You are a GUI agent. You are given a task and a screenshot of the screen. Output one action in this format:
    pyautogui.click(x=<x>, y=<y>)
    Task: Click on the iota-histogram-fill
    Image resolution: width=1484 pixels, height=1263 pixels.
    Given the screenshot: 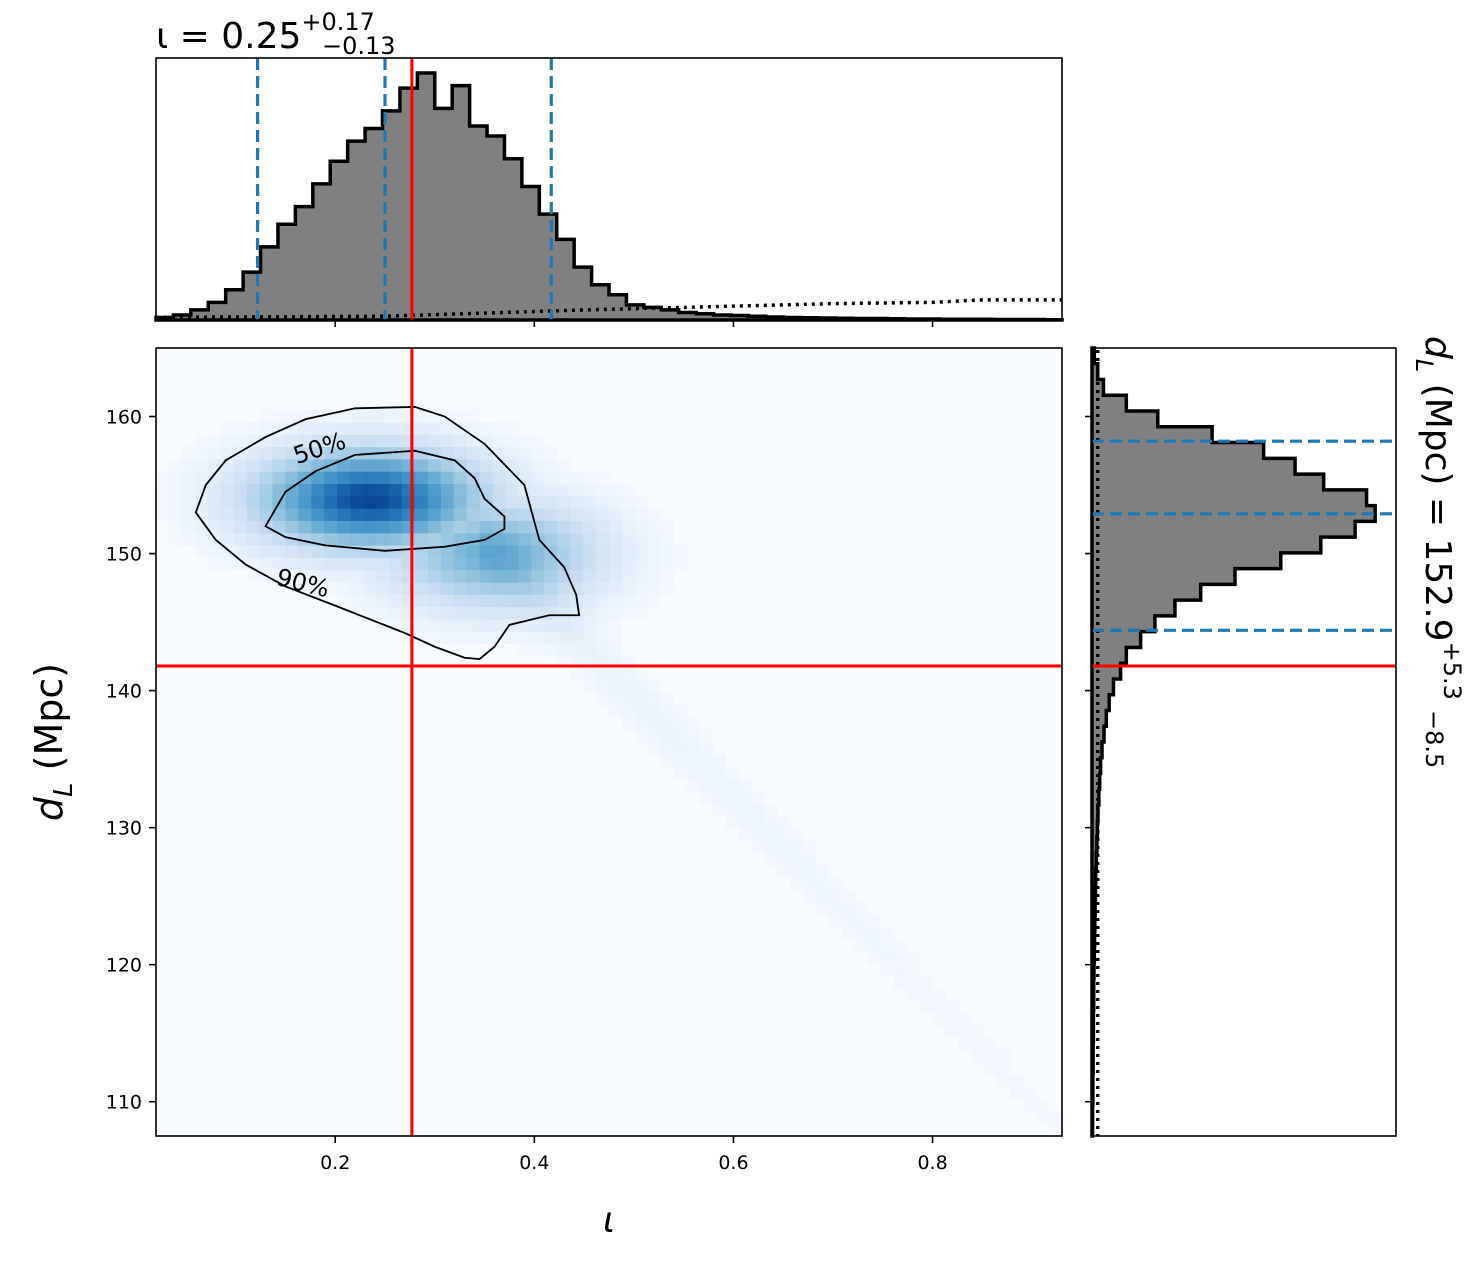 What is the action you would take?
    pyautogui.click(x=609, y=196)
    